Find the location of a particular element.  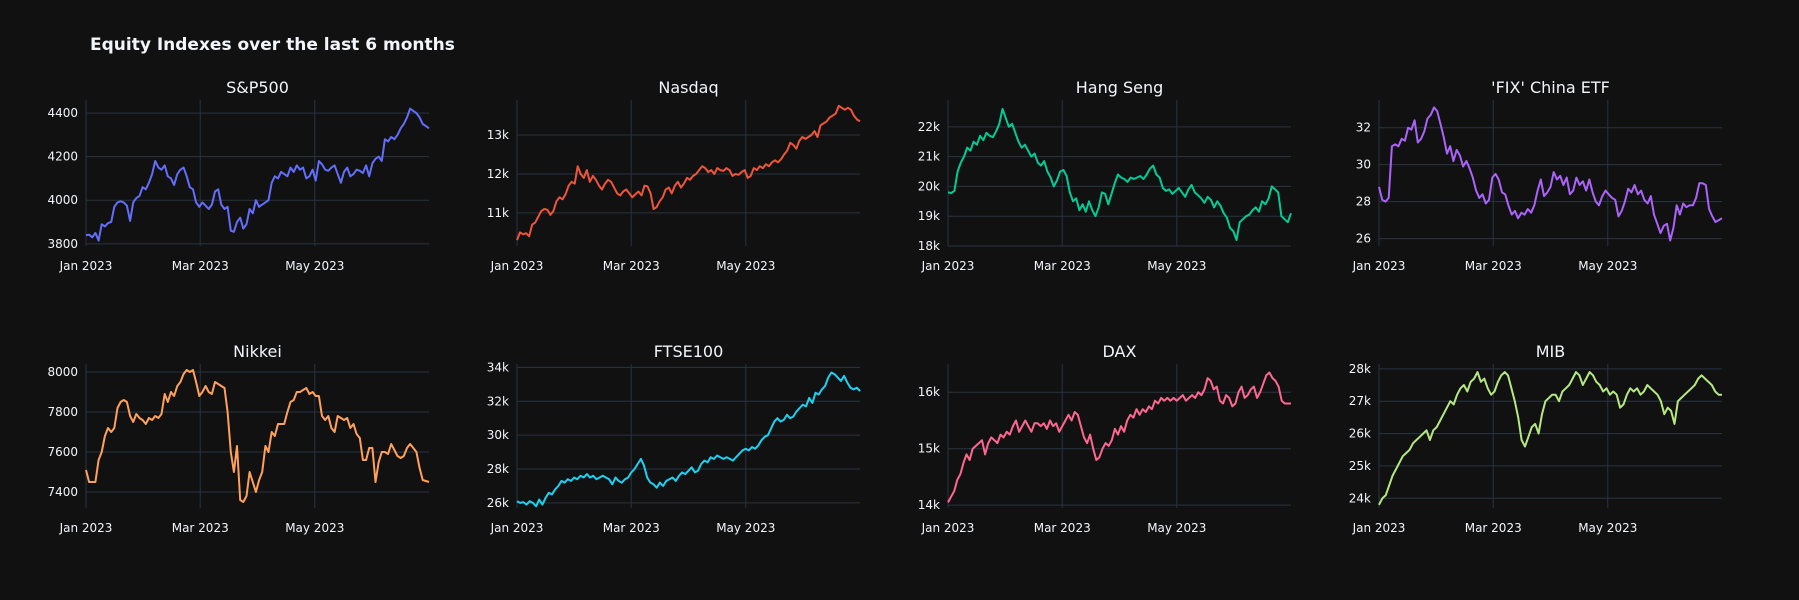

subplot-title: DAX is located at coordinates (1120, 351).